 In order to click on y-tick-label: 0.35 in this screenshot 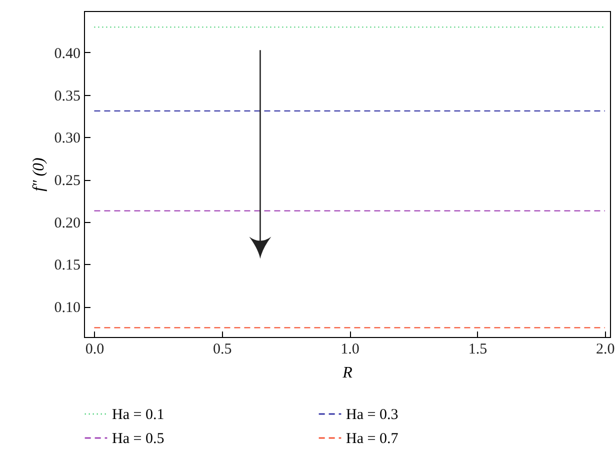, I will do `click(67, 96)`.